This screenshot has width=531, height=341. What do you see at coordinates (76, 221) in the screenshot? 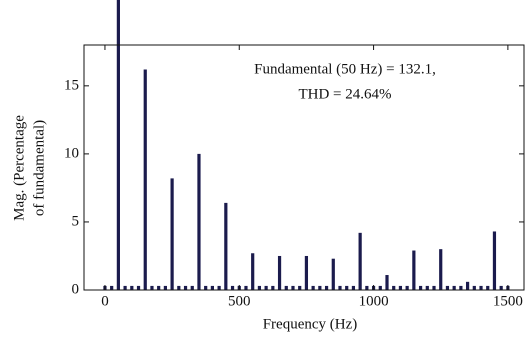
I see `y-tick-label: 5` at bounding box center [76, 221].